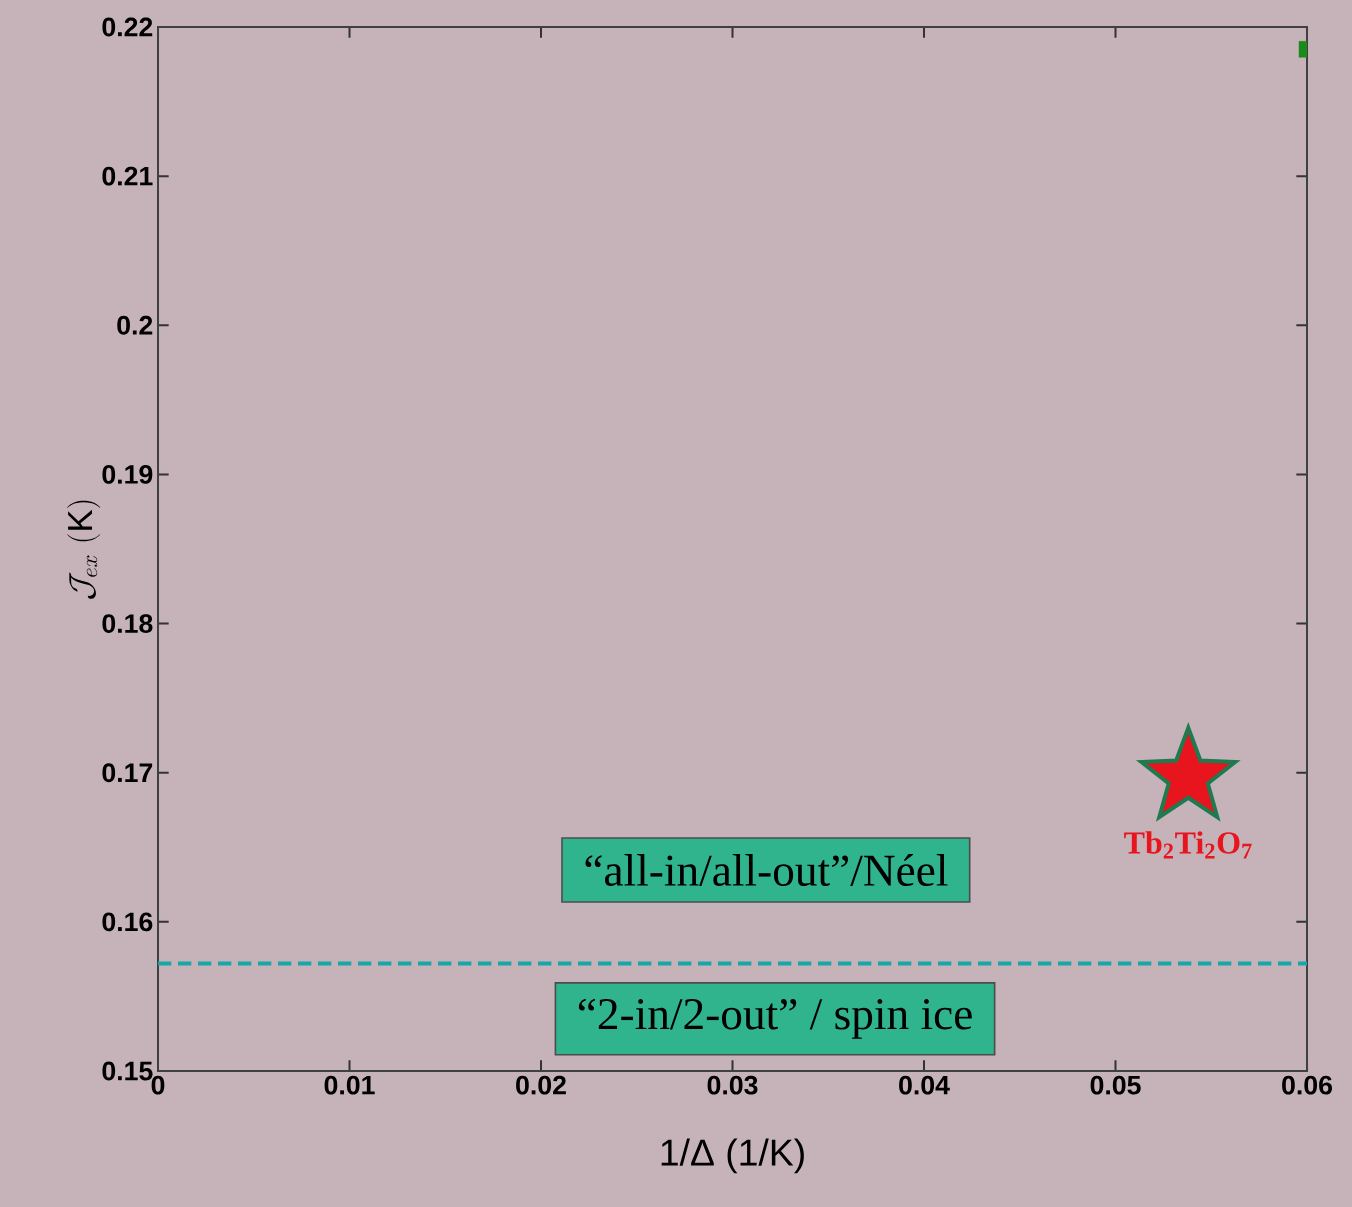 The width and height of the screenshot is (1352, 1207). What do you see at coordinates (127, 1071) in the screenshot?
I see `y-tick-label: 0.15` at bounding box center [127, 1071].